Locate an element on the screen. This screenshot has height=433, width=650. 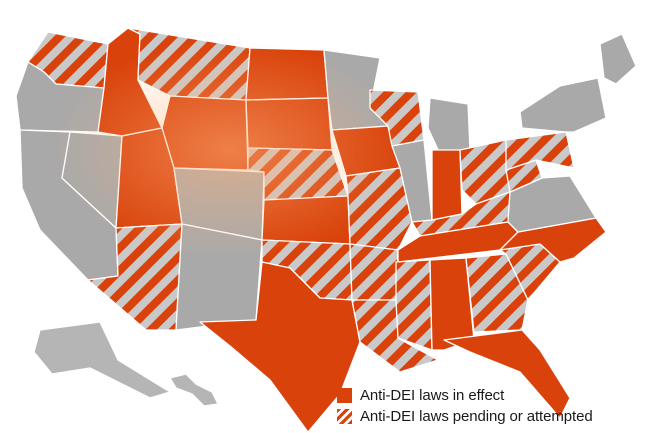
state-mississippi is located at coordinates (414, 305).